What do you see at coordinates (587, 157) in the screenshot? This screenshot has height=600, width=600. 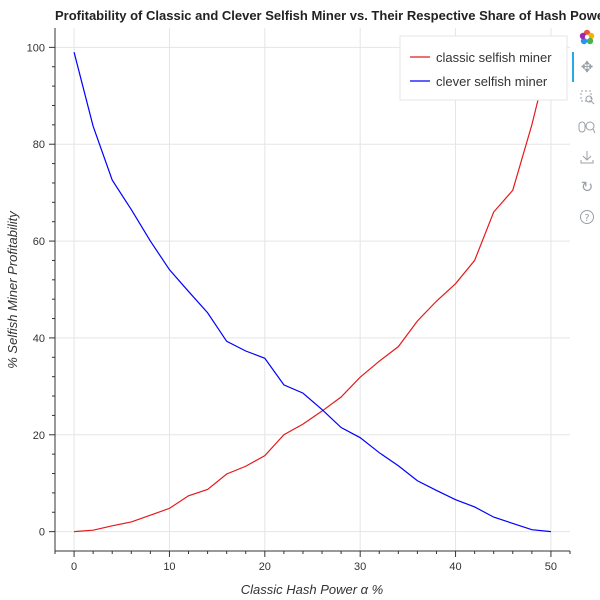 I see `save-icon` at bounding box center [587, 157].